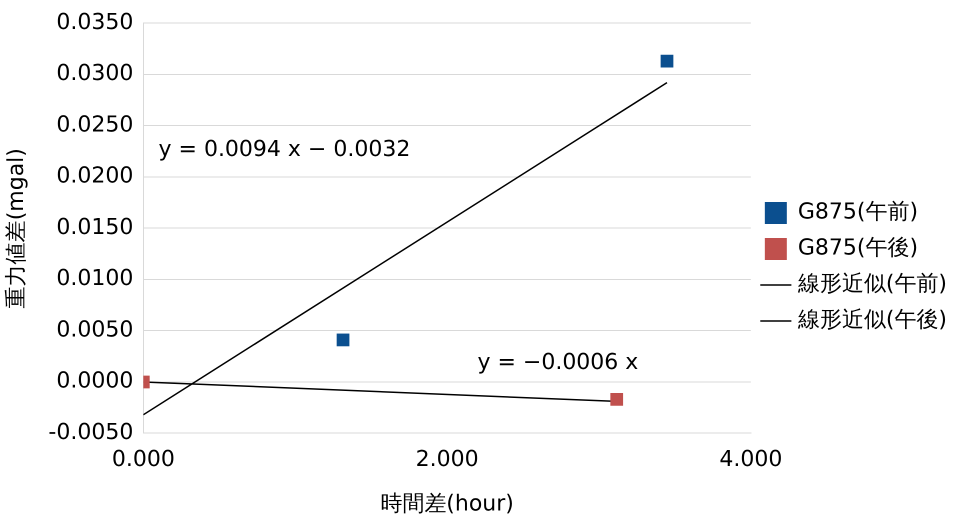  Describe the element at coordinates (557, 363) in the screenshot. I see `annotation: y = −0.0006 x` at that location.